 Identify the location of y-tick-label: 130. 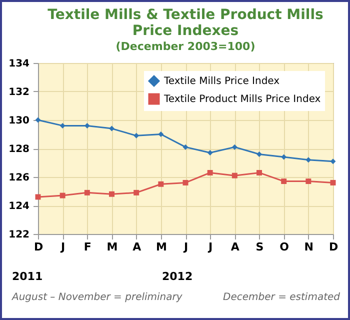
(19, 121).